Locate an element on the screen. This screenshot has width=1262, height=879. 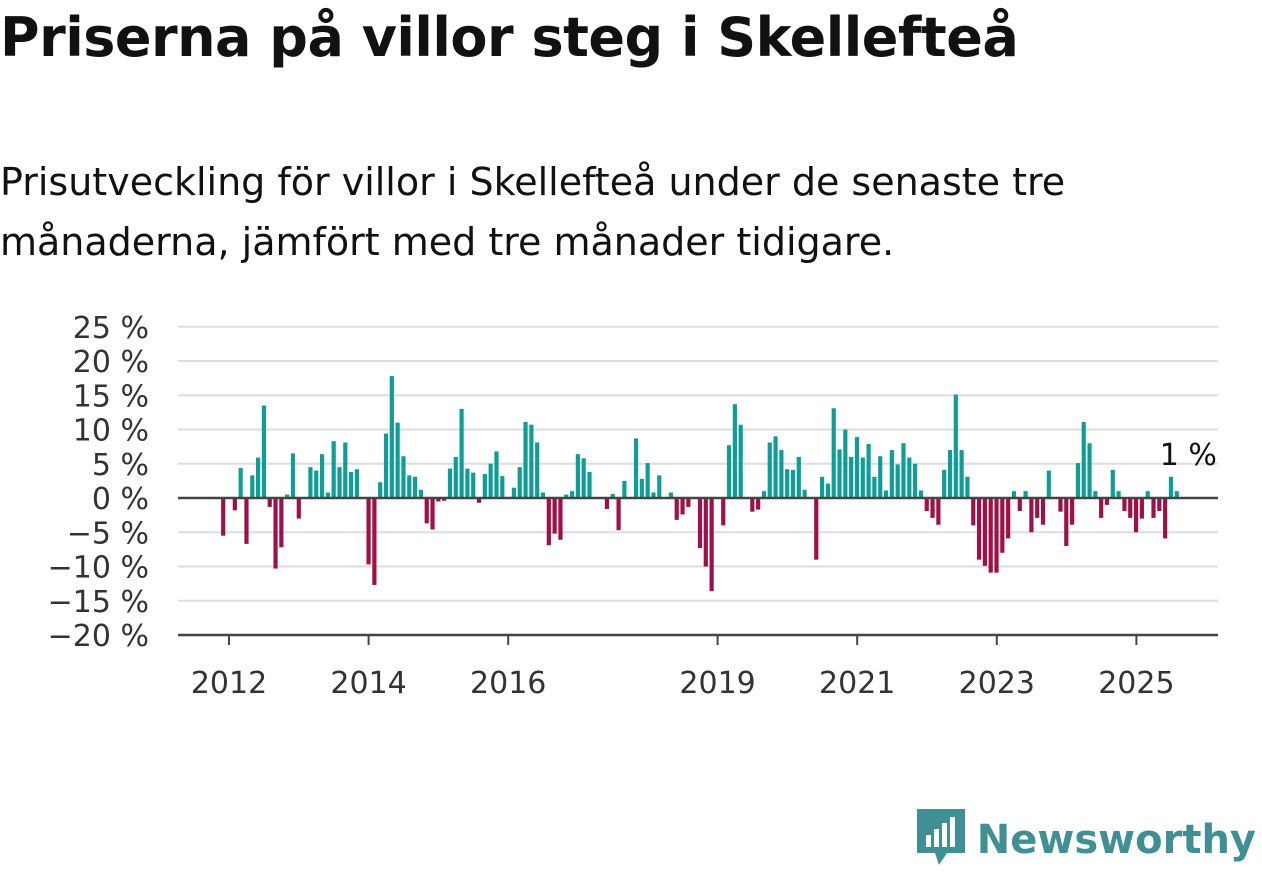
brand-name: Newsworthy is located at coordinates (1116, 840).